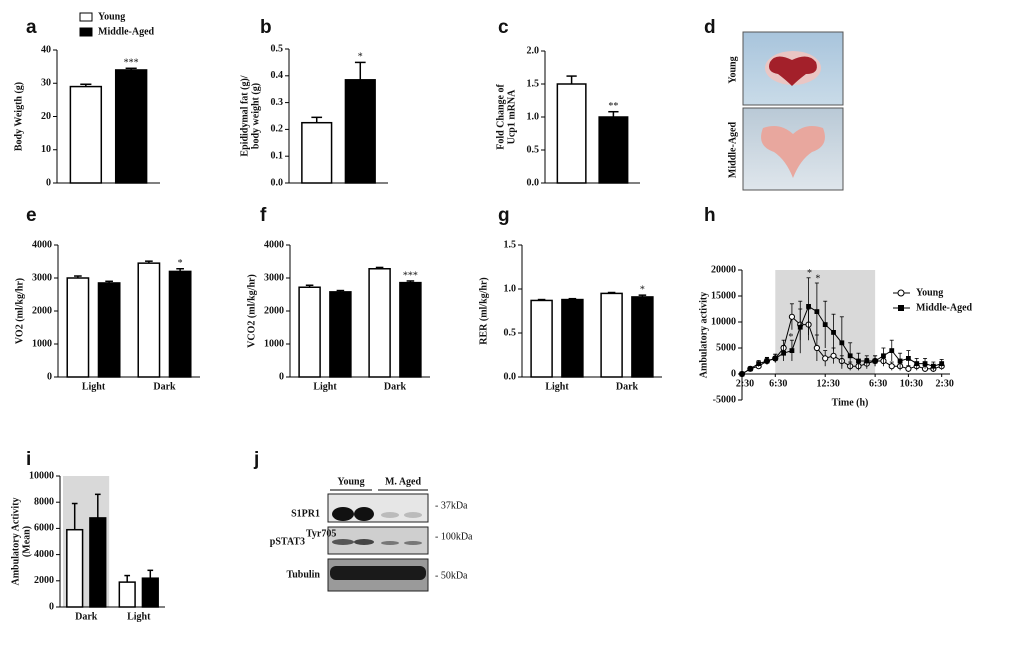 The image size is (1020, 652). I want to click on y-tick-label: 3000, so click(274, 277).